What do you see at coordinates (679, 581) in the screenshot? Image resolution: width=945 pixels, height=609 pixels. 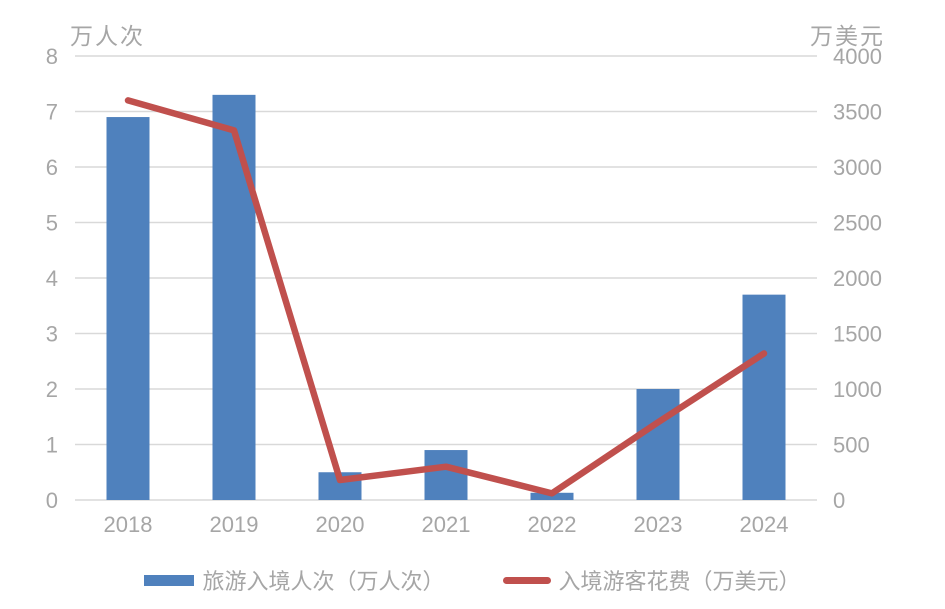 I see `legend-line-label: 入境游客花费（万美元）` at bounding box center [679, 581].